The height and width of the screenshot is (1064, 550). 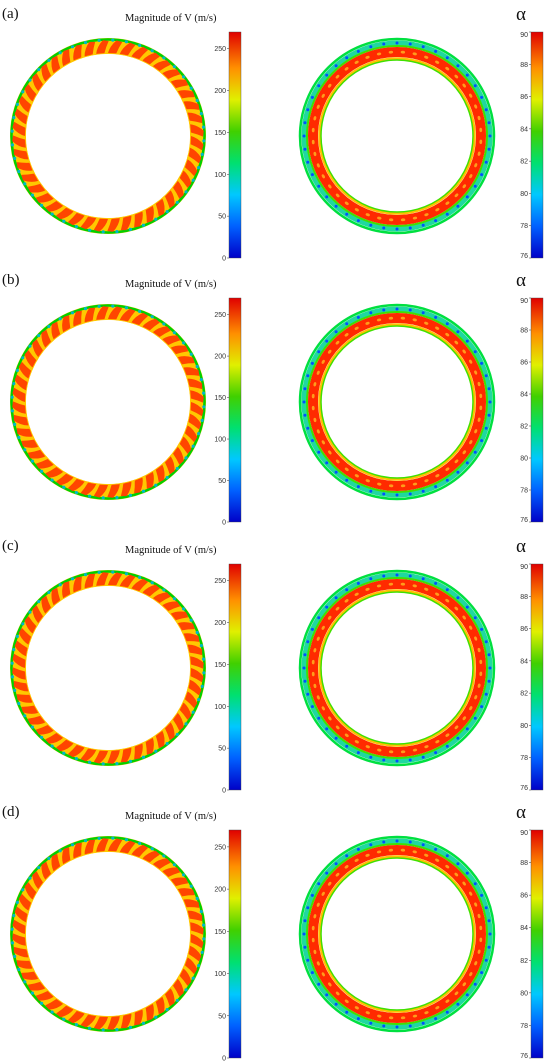 I want to click on panel-label: (b), so click(x=11, y=280).